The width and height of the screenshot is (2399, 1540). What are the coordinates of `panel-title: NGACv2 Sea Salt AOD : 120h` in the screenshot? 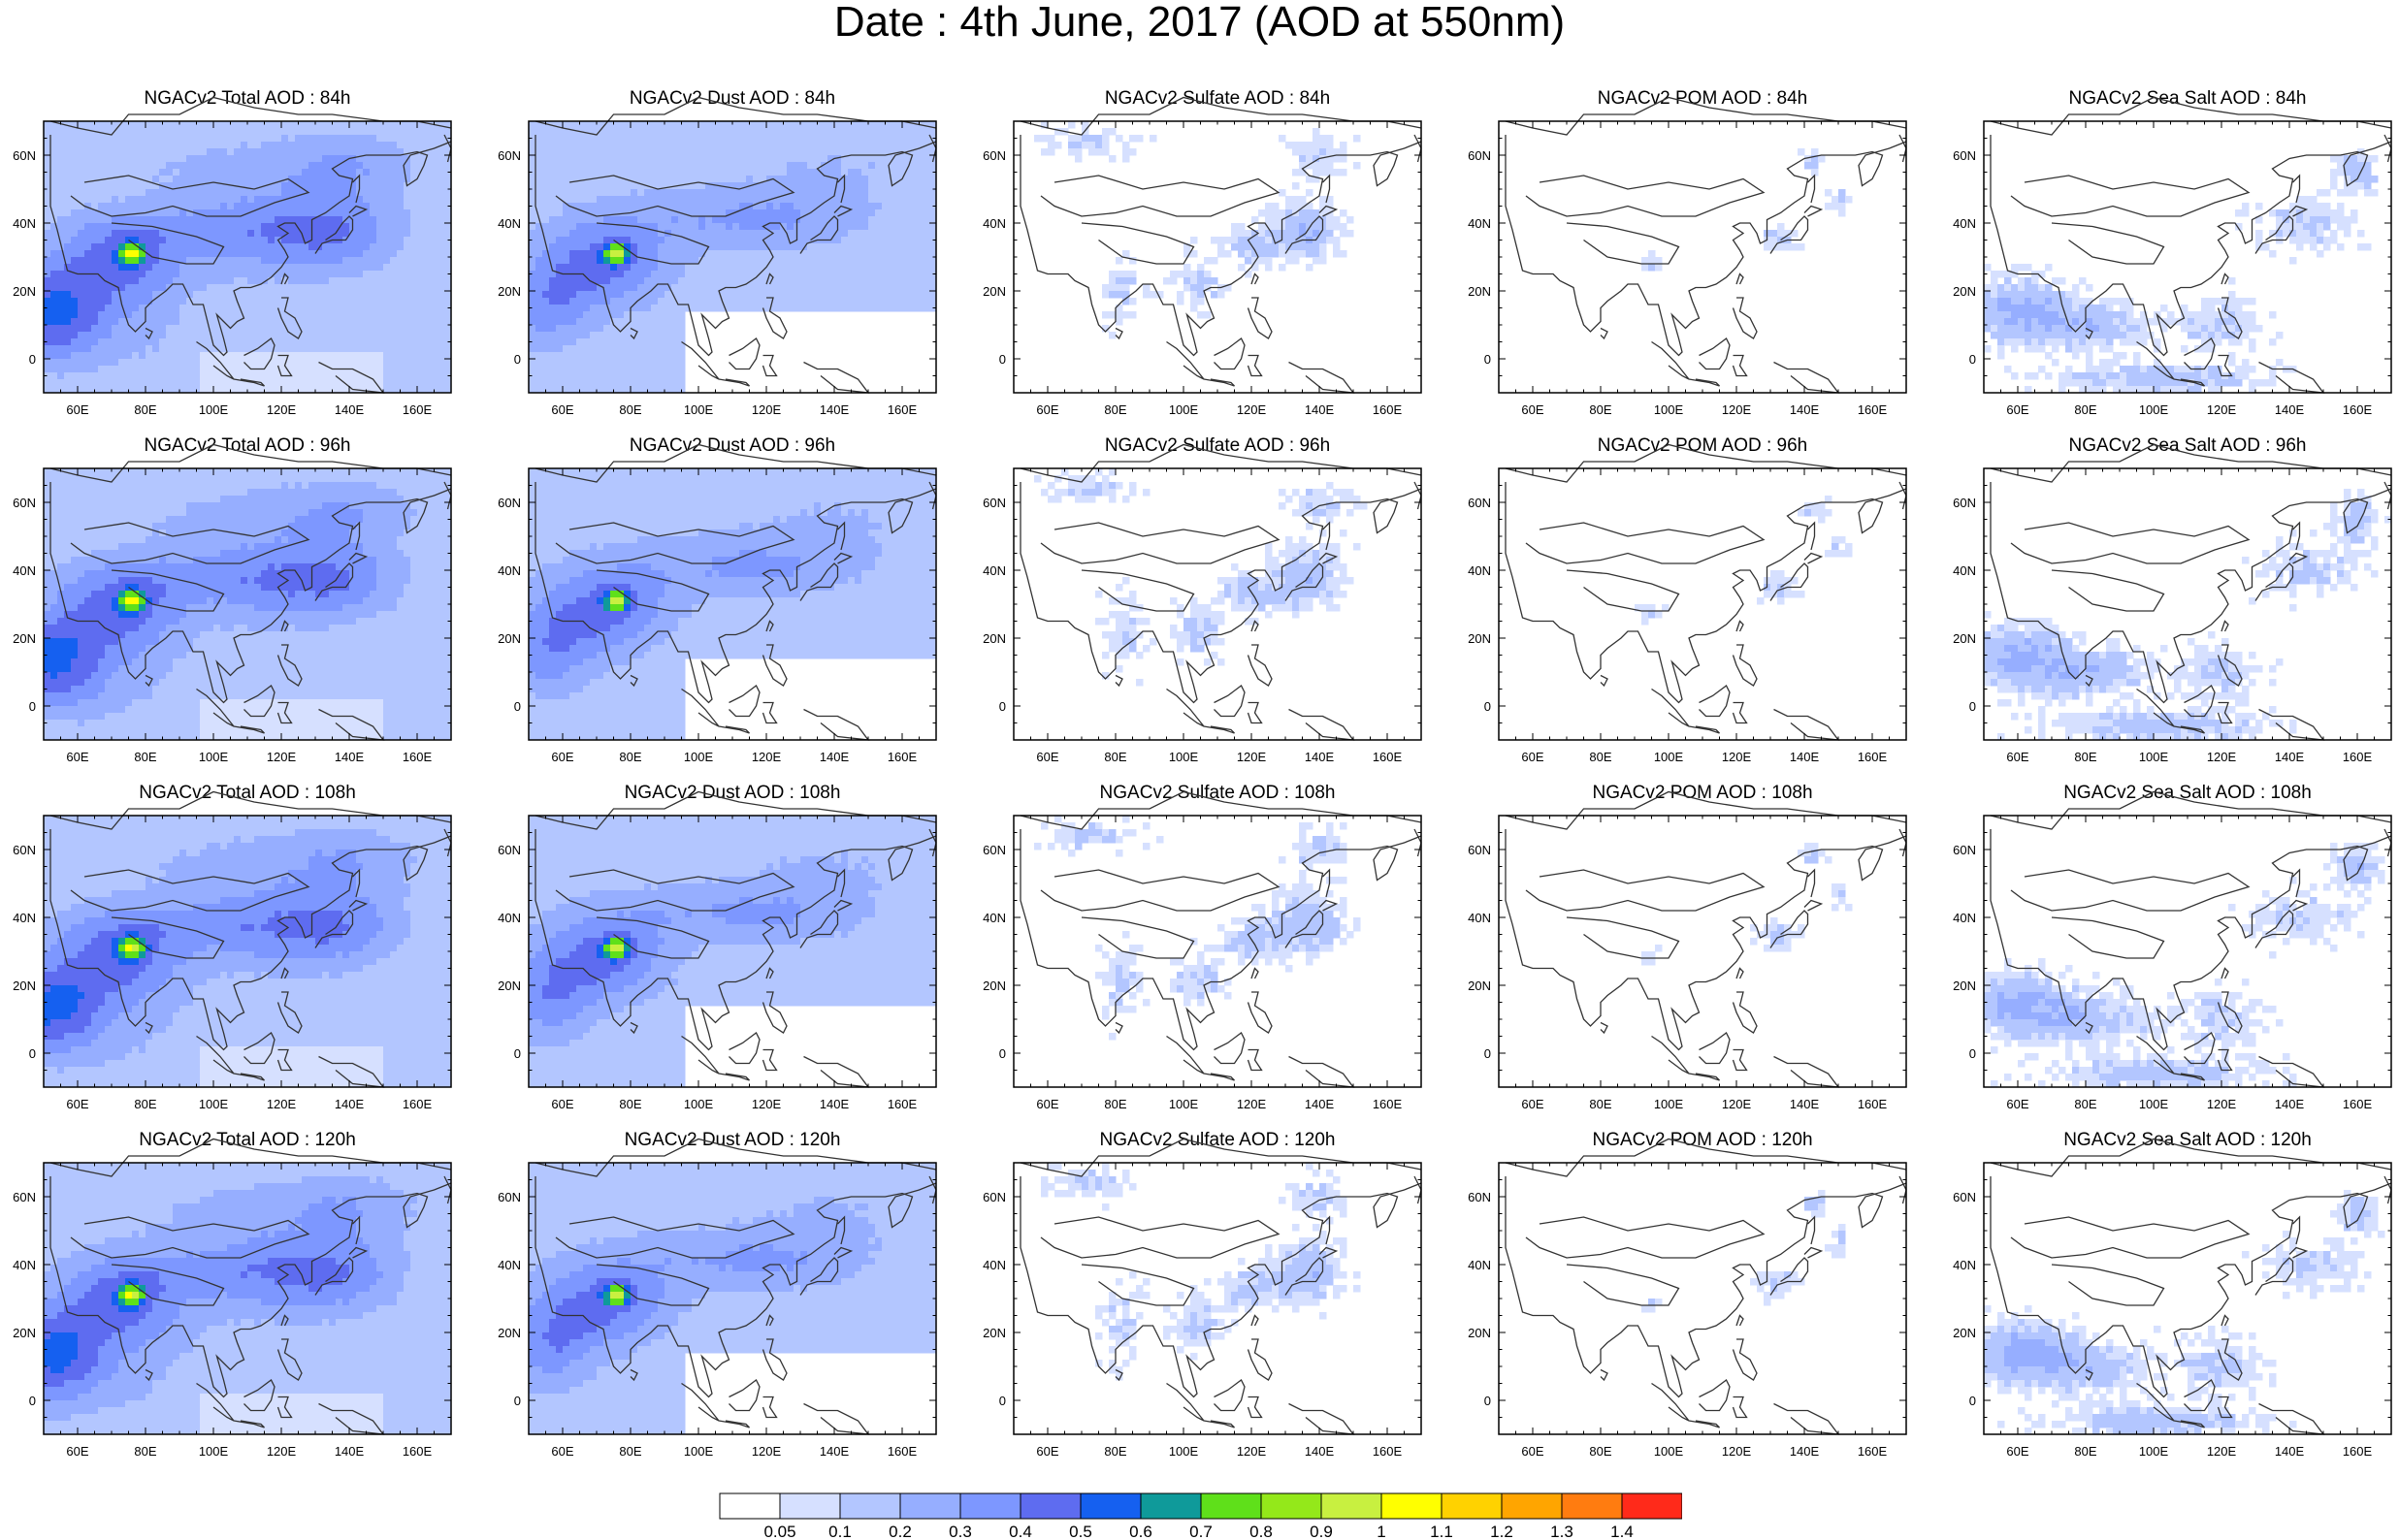 It's located at (2188, 1141).